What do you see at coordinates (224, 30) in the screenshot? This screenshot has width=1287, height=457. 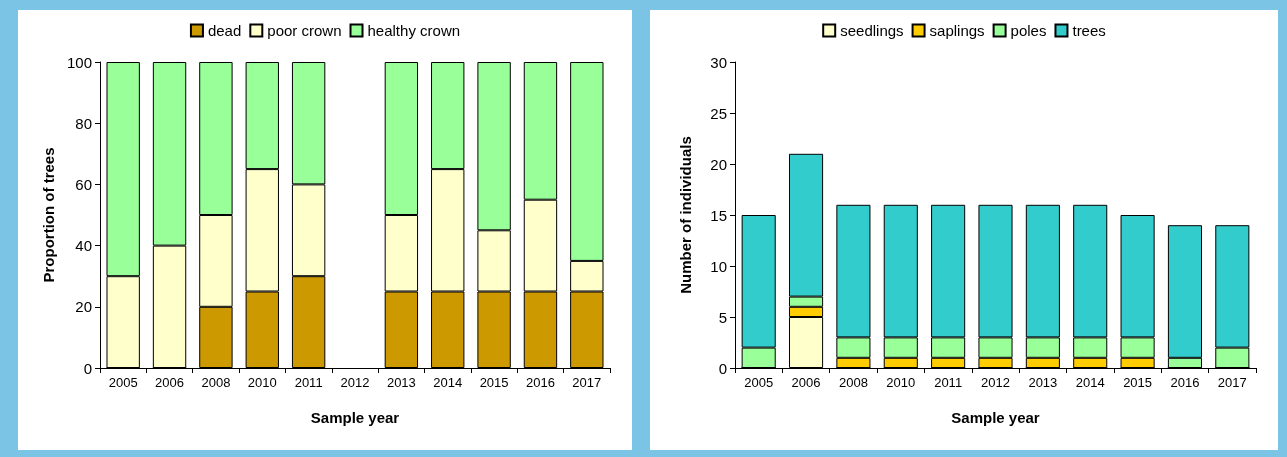 I see `legend-label: dead` at bounding box center [224, 30].